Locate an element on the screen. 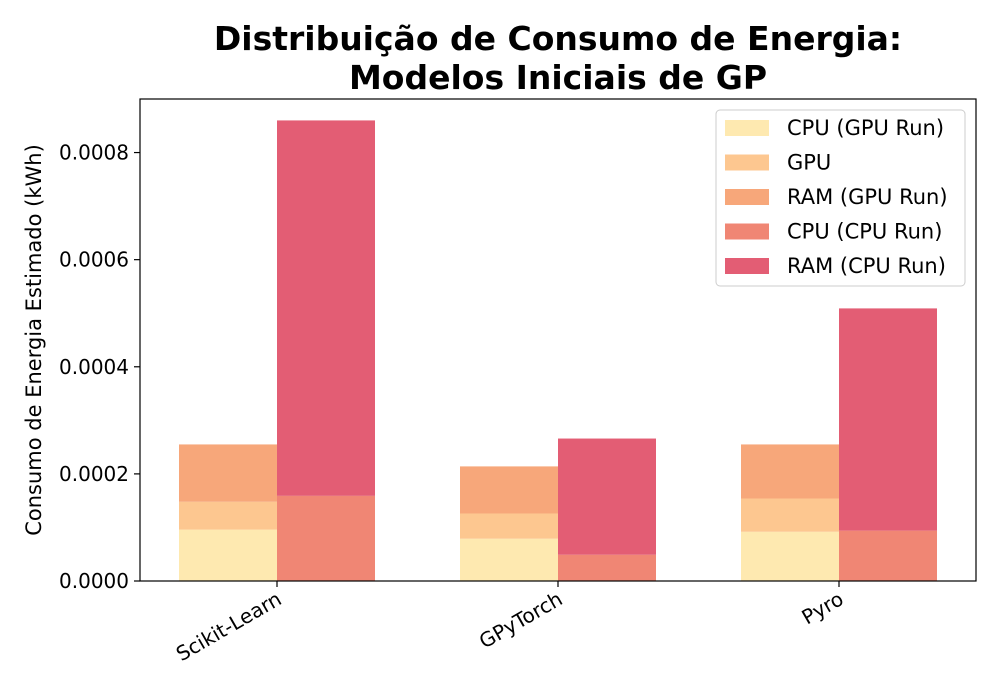 The height and width of the screenshot is (700, 1000). bar-cpu-gpu-run-gpytorch is located at coordinates (509, 559).